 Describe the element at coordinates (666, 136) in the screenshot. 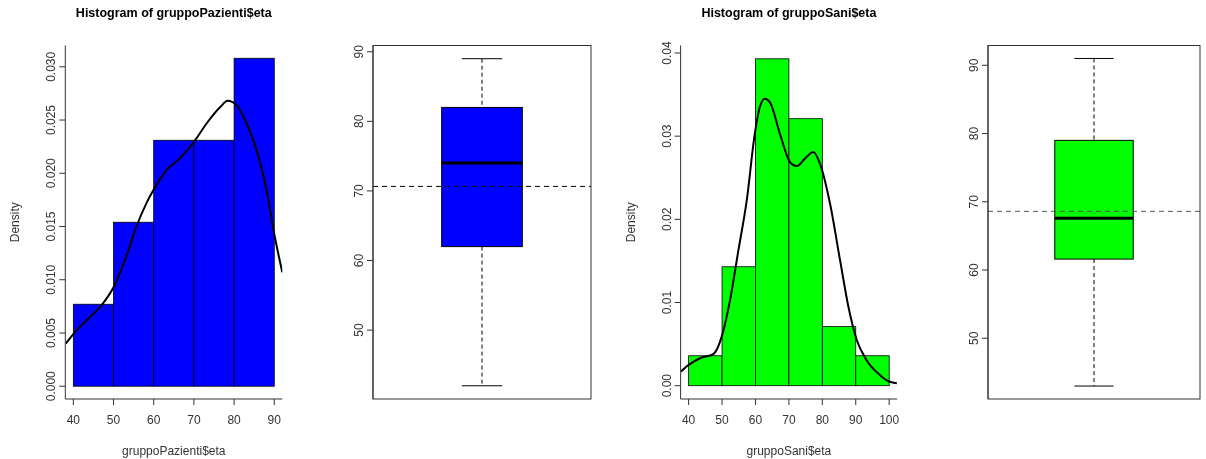

I see `y-tick-label: 0.03` at that location.